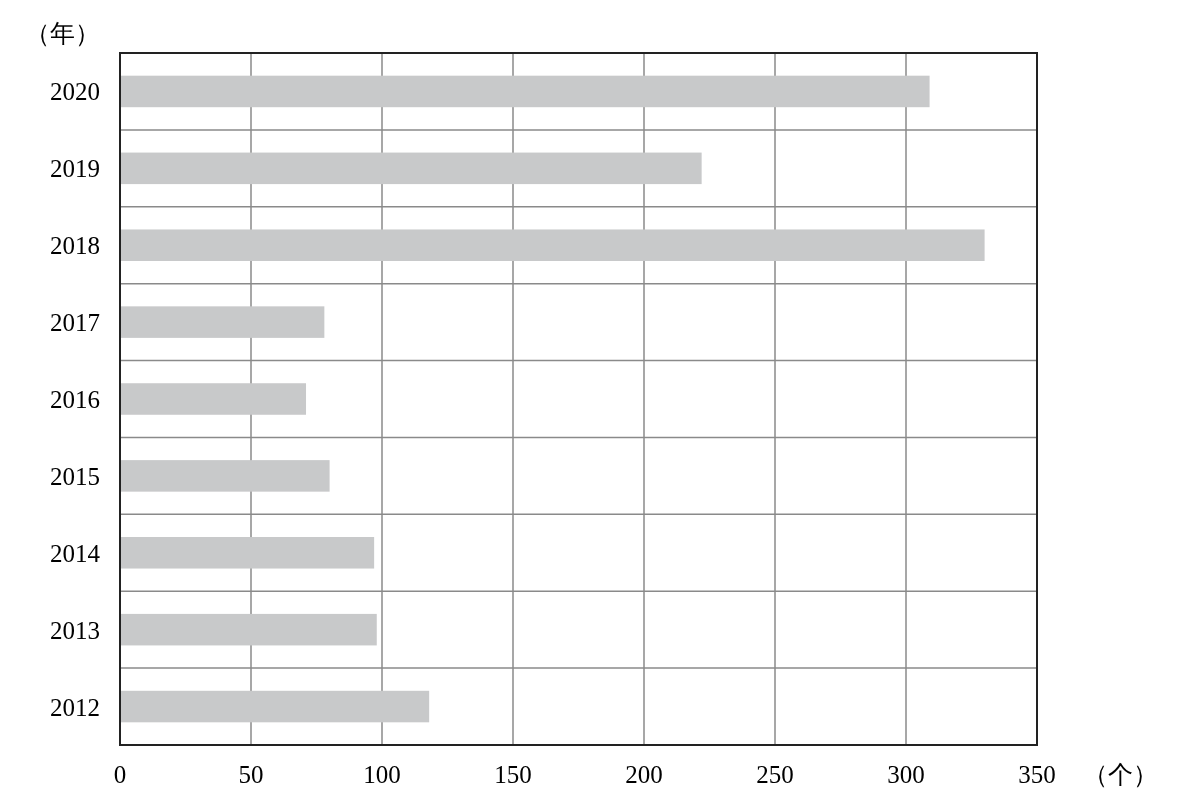  I want to click on y-tick-label: 2015, so click(75, 476).